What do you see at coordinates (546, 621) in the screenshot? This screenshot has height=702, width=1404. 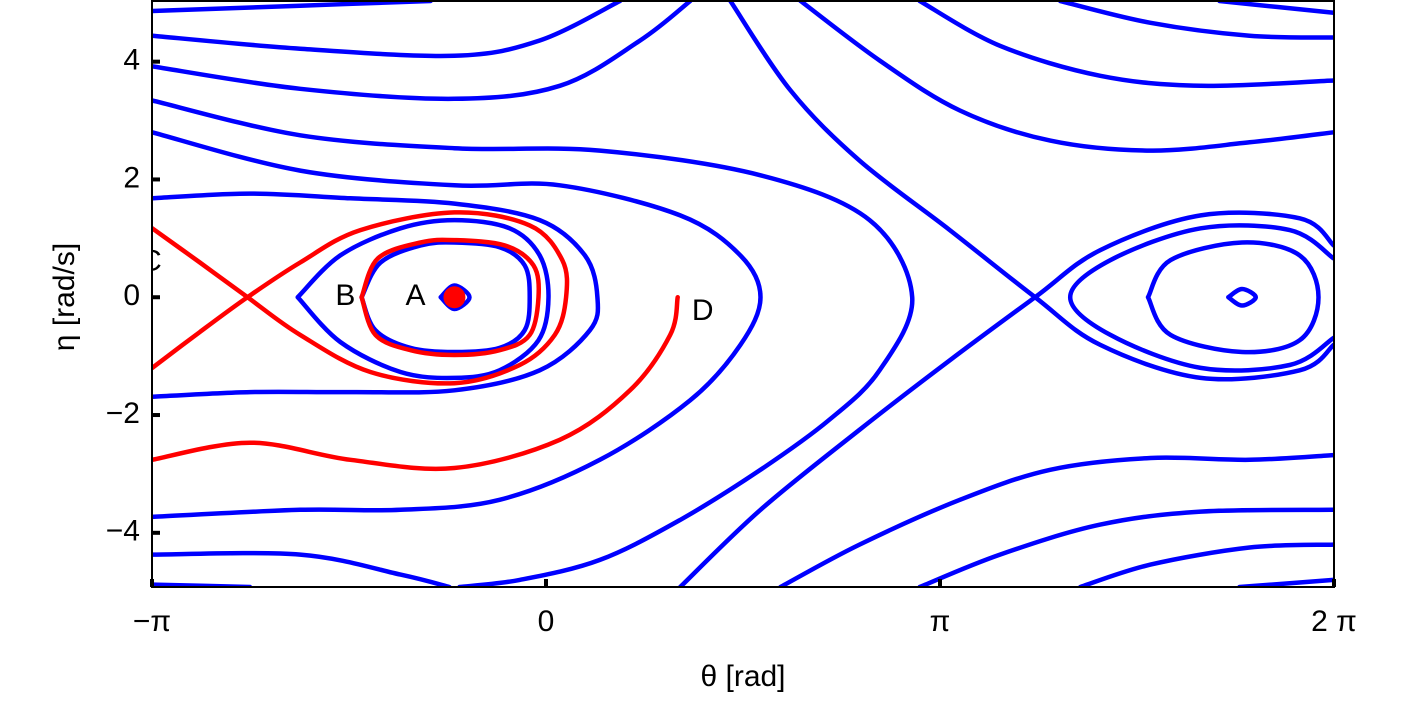 I see `x-tick-label: 0` at bounding box center [546, 621].